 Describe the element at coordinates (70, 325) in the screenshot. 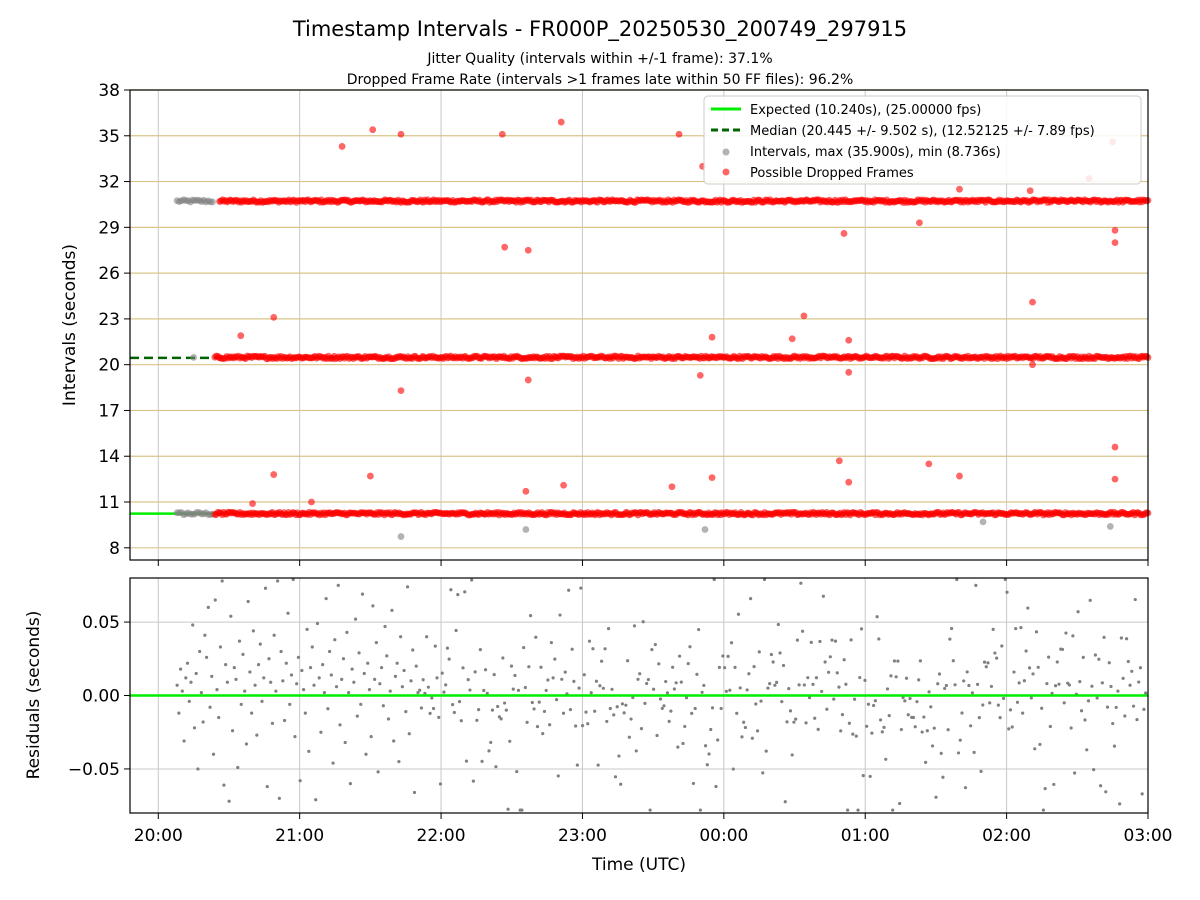

I see `top-y-axis-label: Intervals (seconds)` at that location.